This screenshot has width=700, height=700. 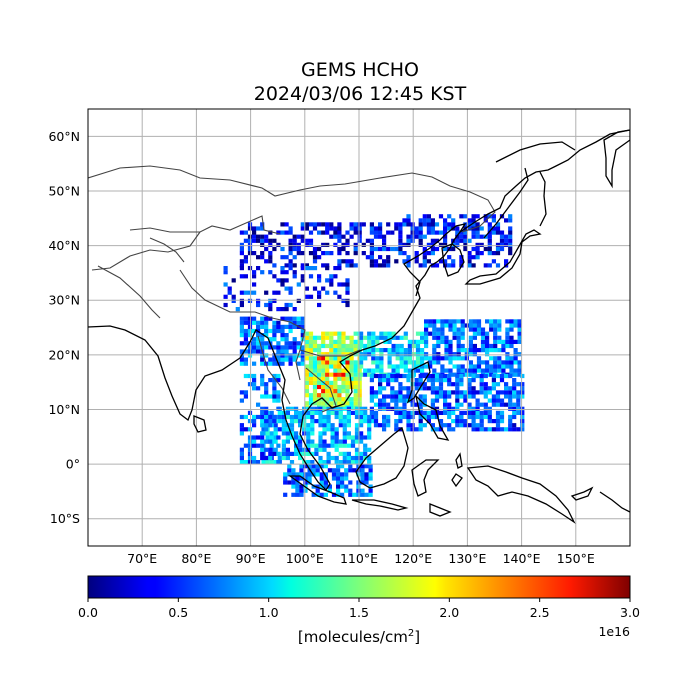 I want to click on lat-tick-label: 10°S, so click(x=65, y=518).